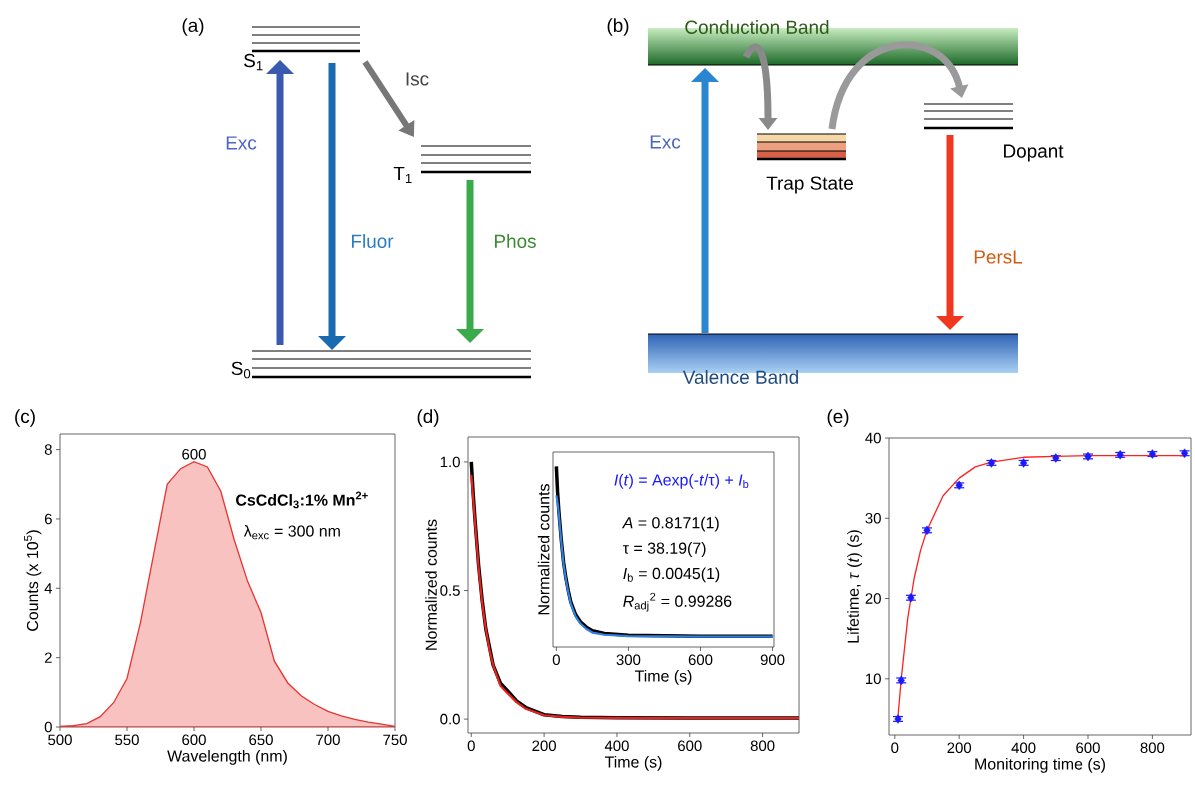  Describe the element at coordinates (628, 660) in the screenshot. I see `x-tick-label: 300` at that location.